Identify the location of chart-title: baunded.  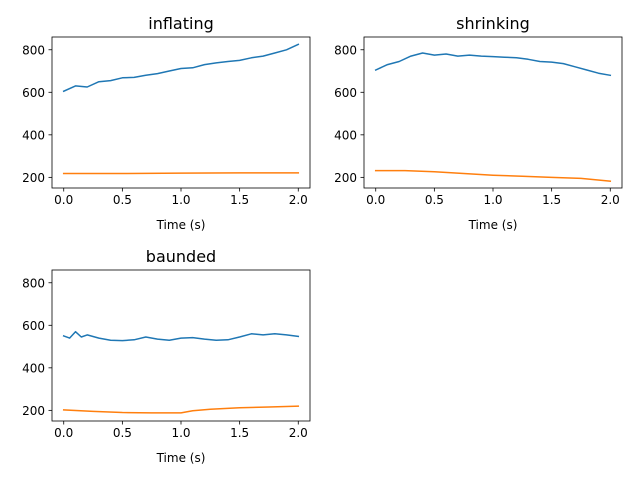
(181, 256).